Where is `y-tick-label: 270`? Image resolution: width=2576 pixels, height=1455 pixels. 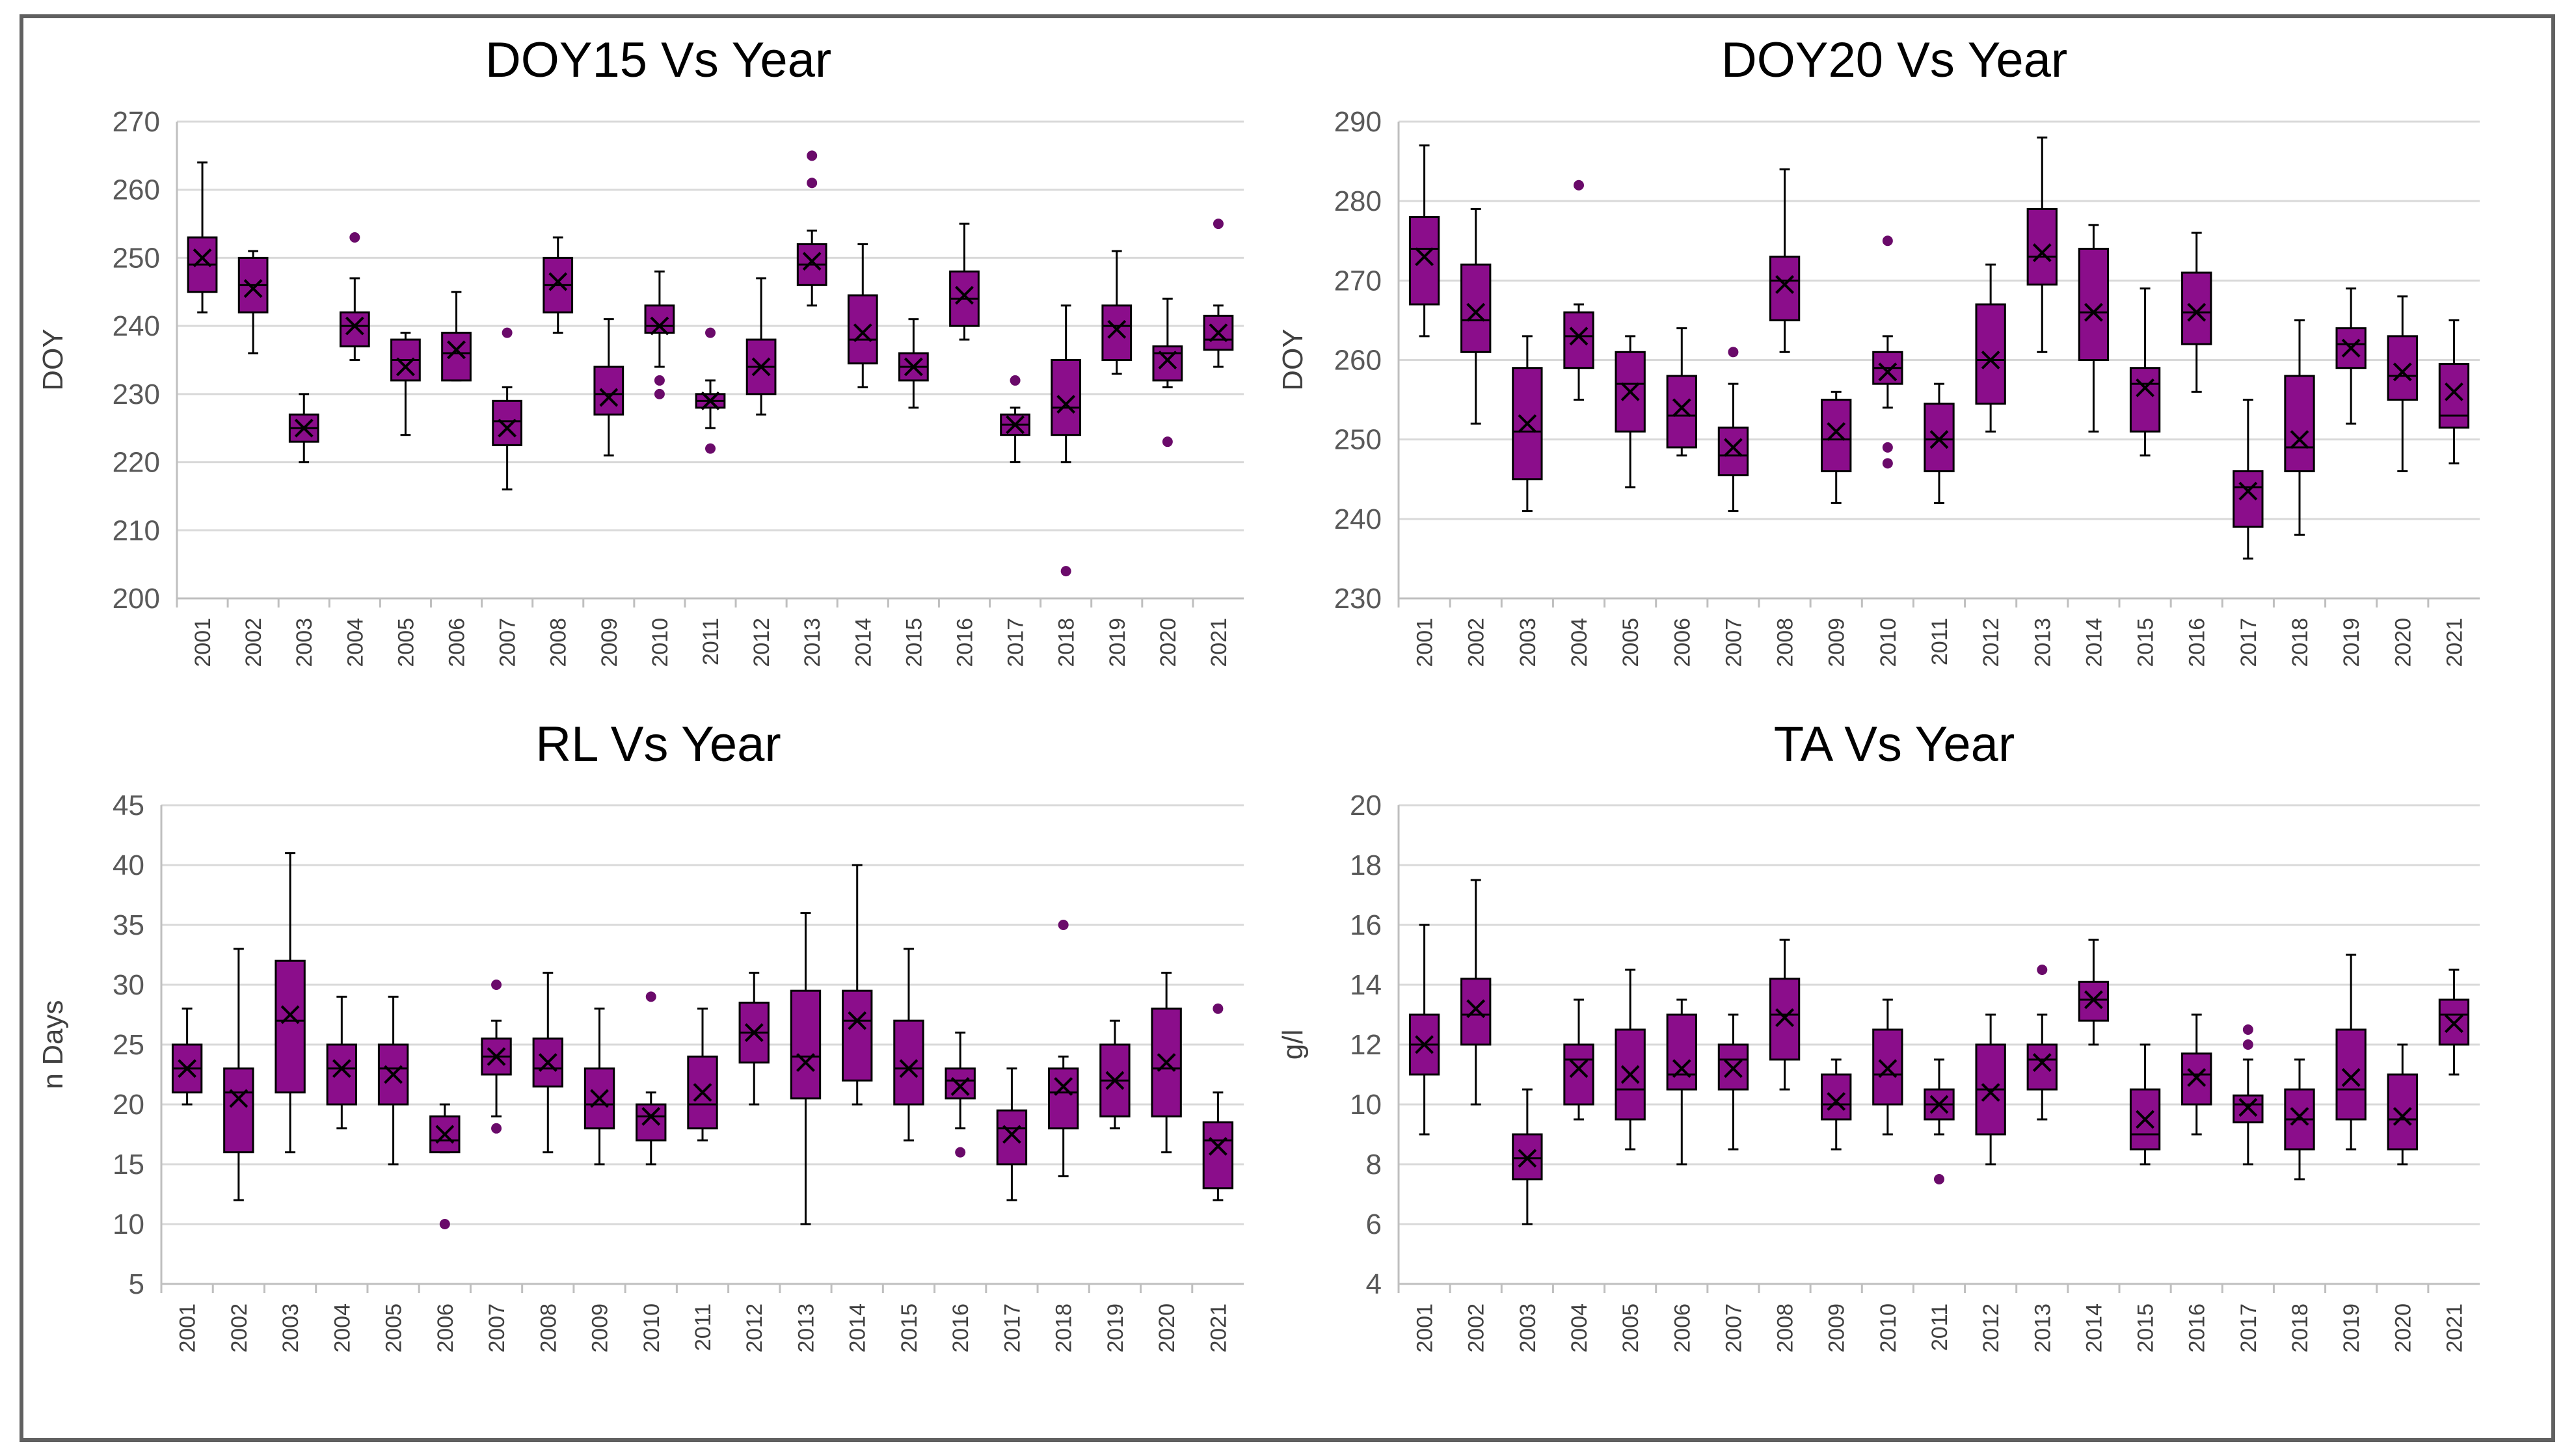 y-tick-label: 270 is located at coordinates (1358, 281).